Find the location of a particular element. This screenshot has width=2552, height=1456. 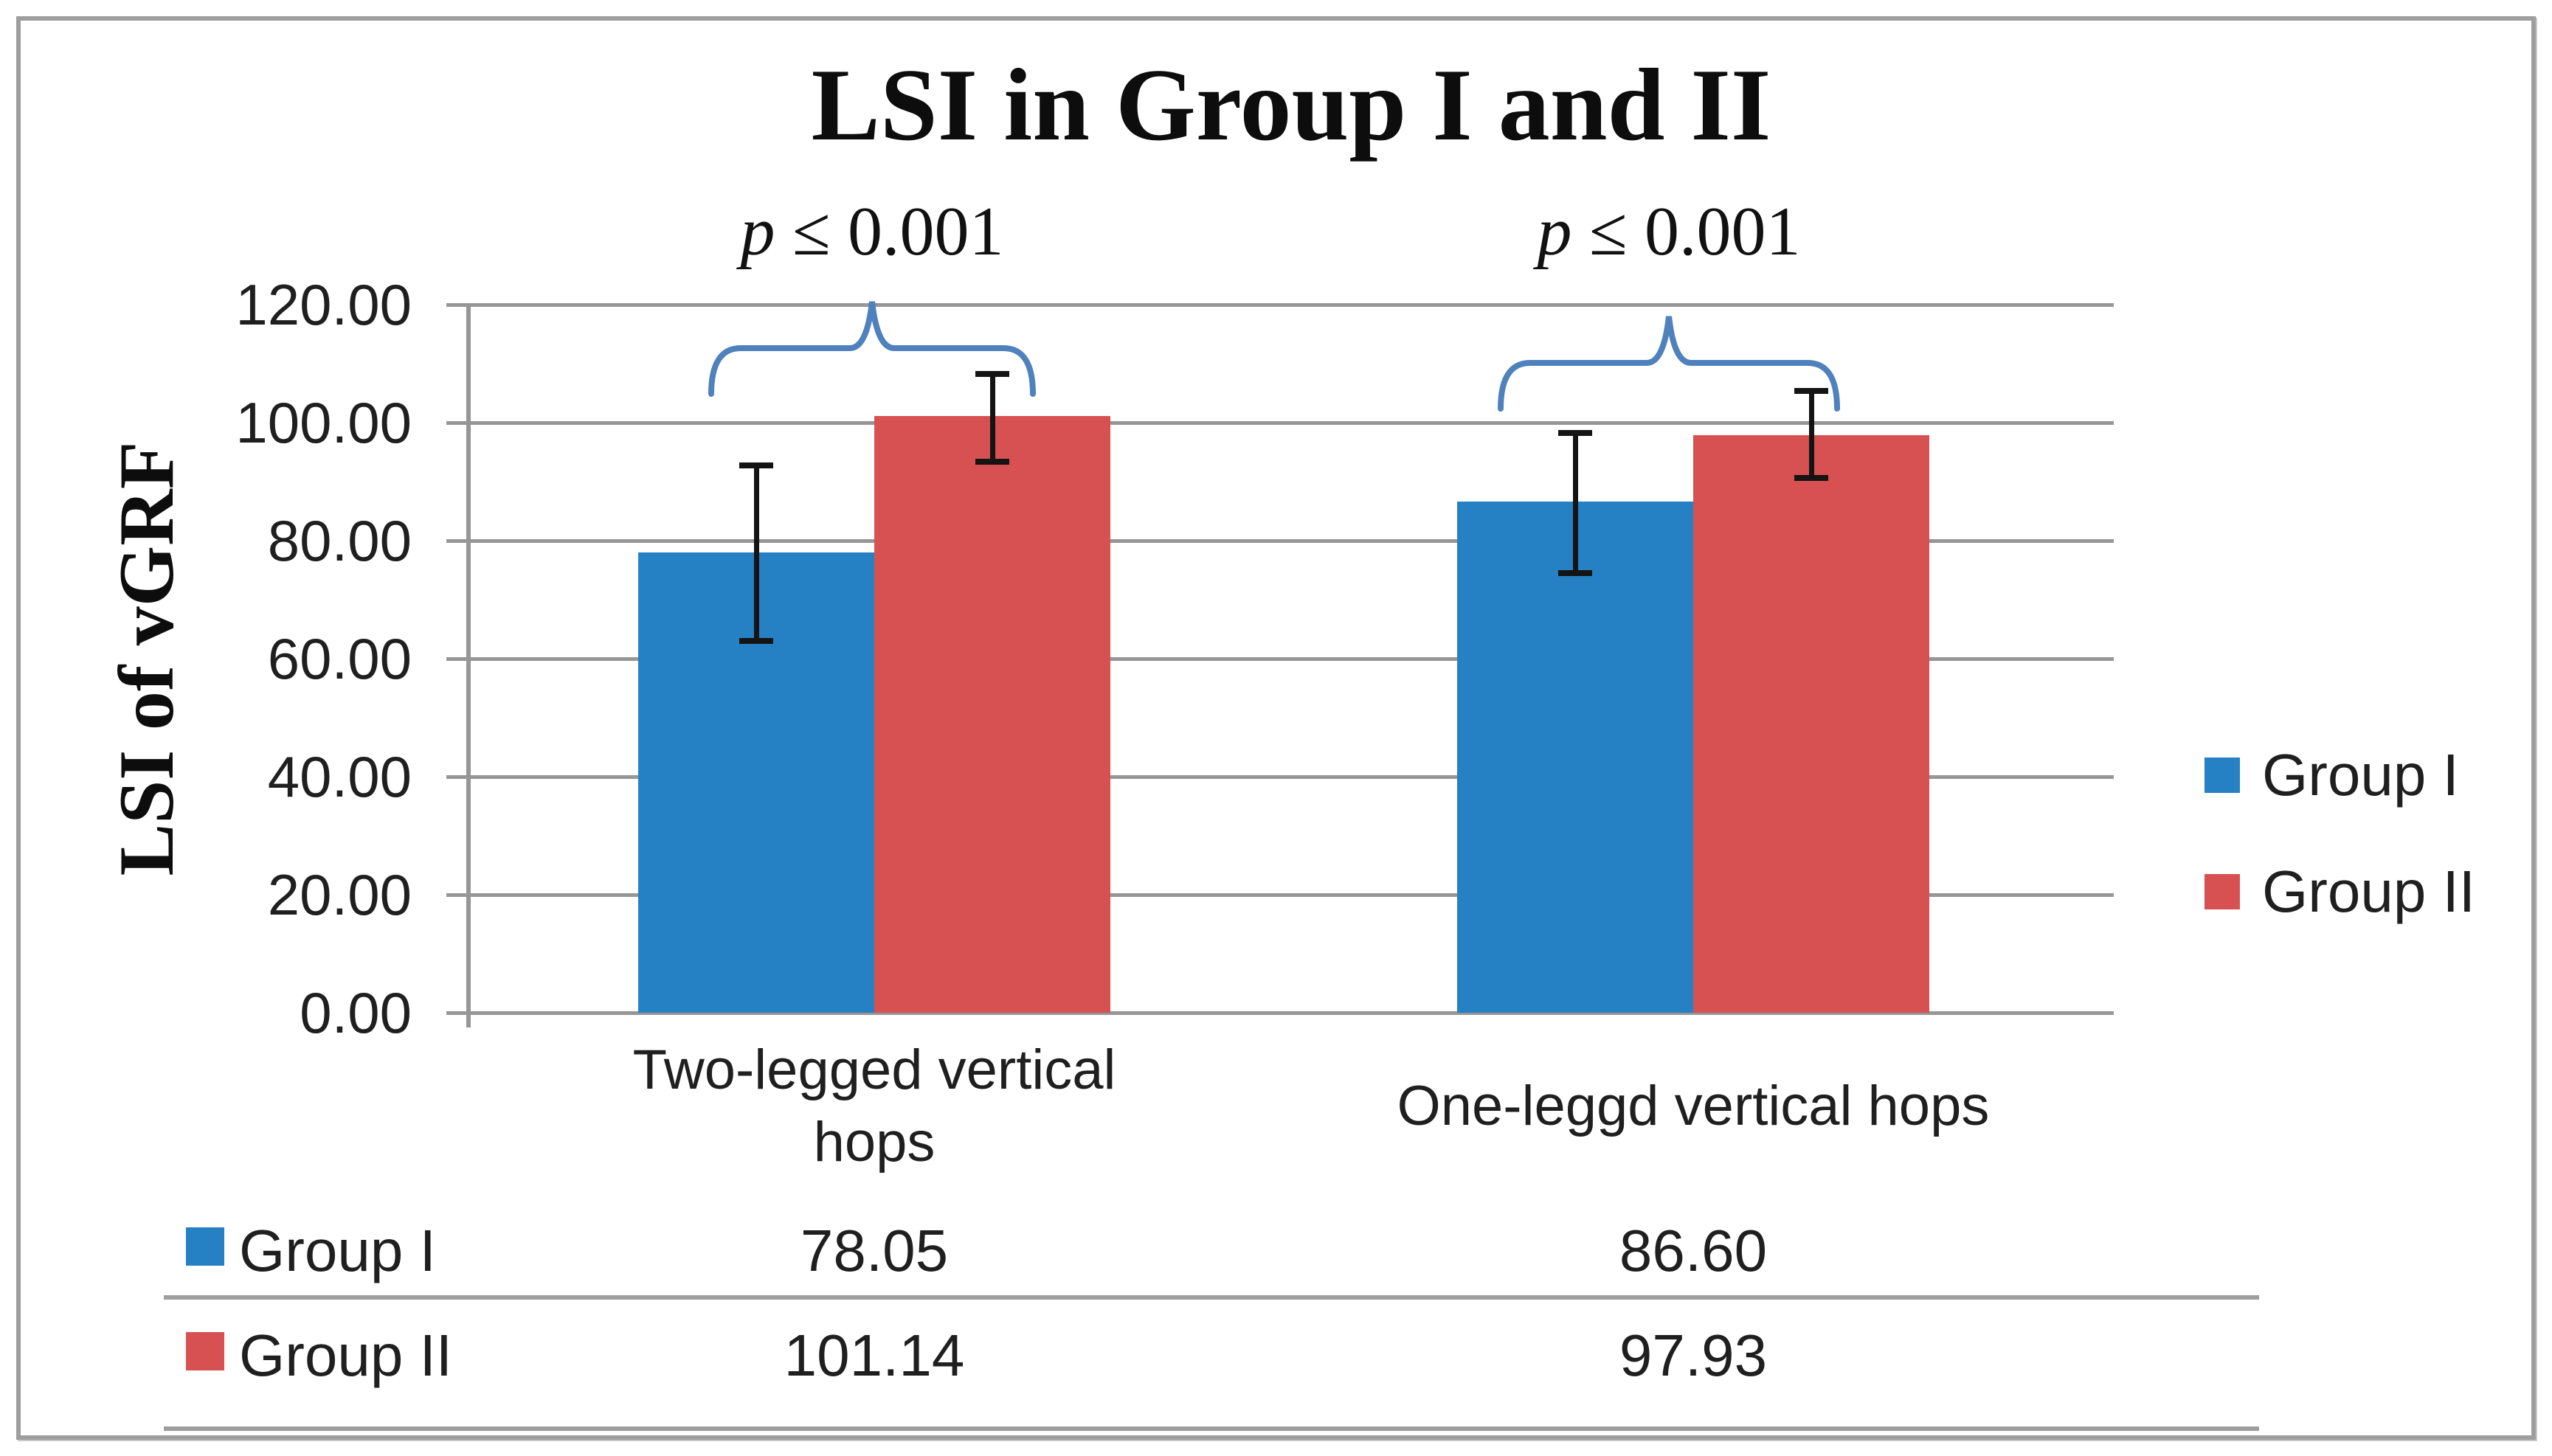

table-cell-value: 86.60 is located at coordinates (1693, 1250).